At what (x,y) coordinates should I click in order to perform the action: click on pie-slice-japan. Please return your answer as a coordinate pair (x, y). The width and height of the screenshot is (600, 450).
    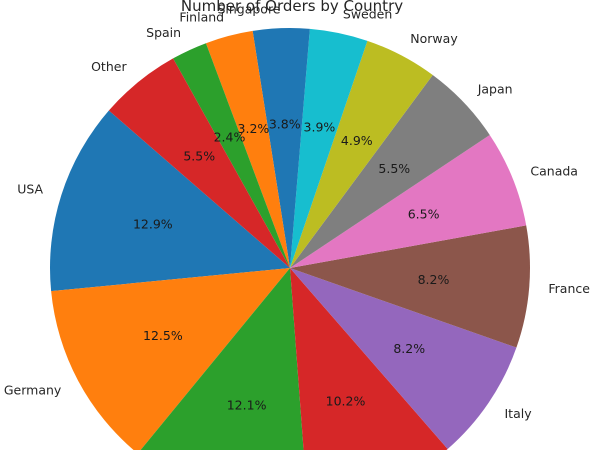
    Looking at the image, I should click on (390, 171).